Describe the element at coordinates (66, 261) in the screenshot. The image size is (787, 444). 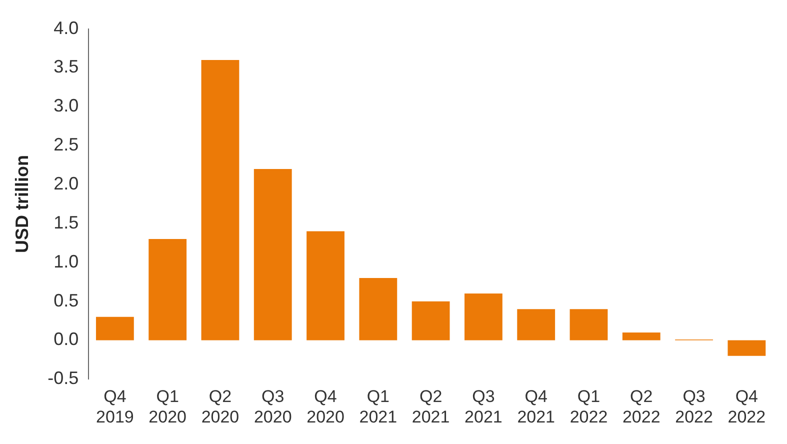
I see `y-tick-label: 1.0` at that location.